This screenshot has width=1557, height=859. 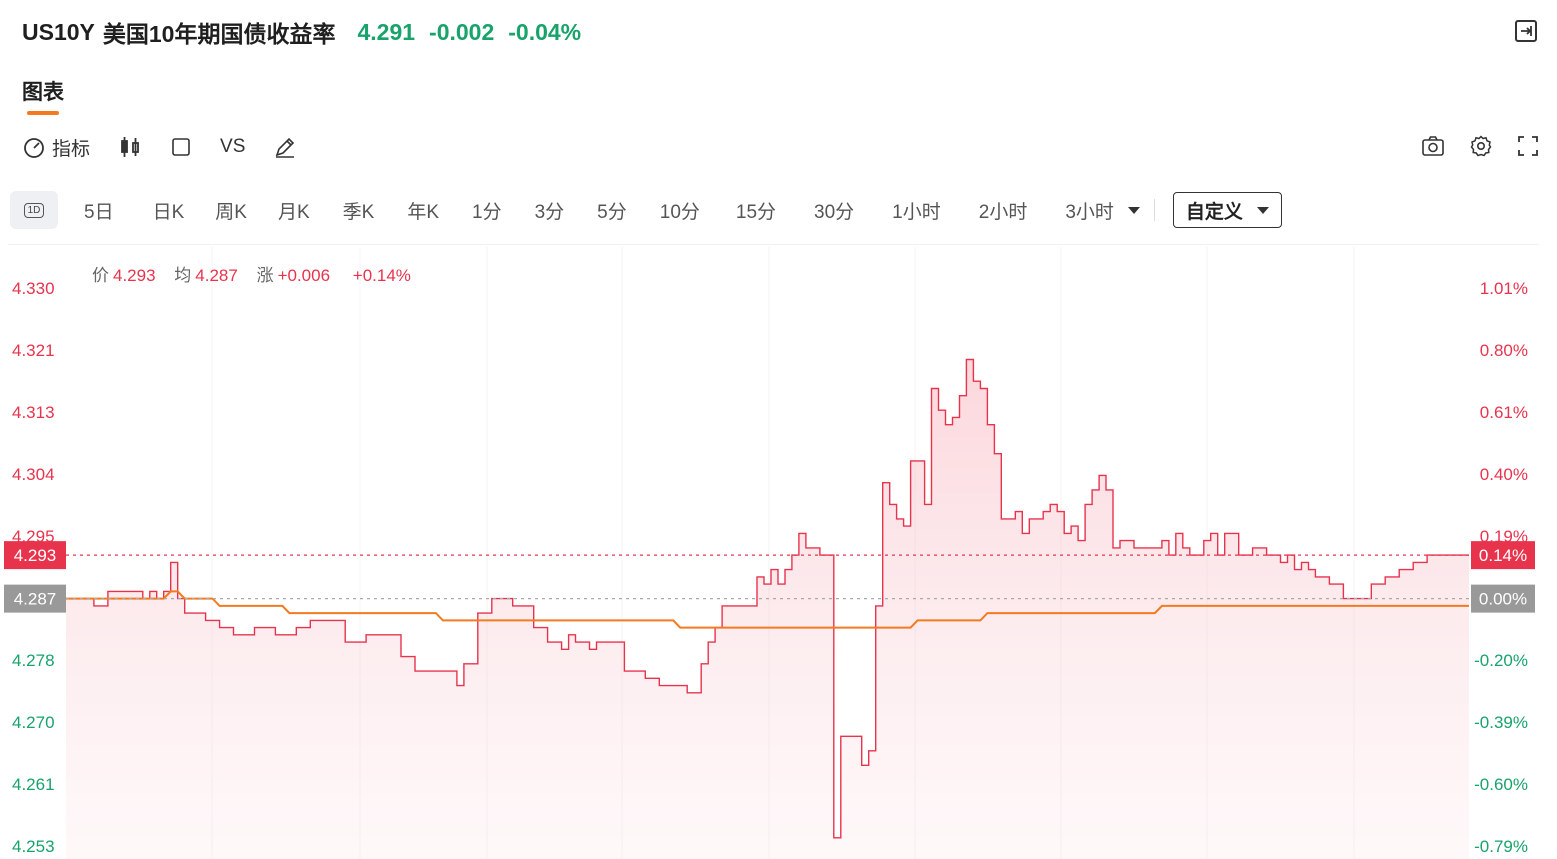 I want to click on current-price-tag: 4.293, so click(x=35, y=555).